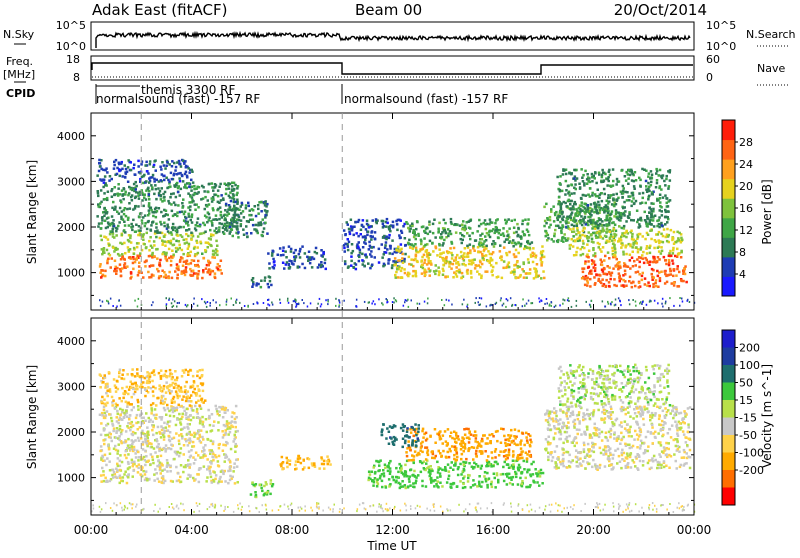 The height and width of the screenshot is (558, 800). Describe the element at coordinates (159, 10) in the screenshot. I see `plot-title: Adak East (fitACF)` at that location.